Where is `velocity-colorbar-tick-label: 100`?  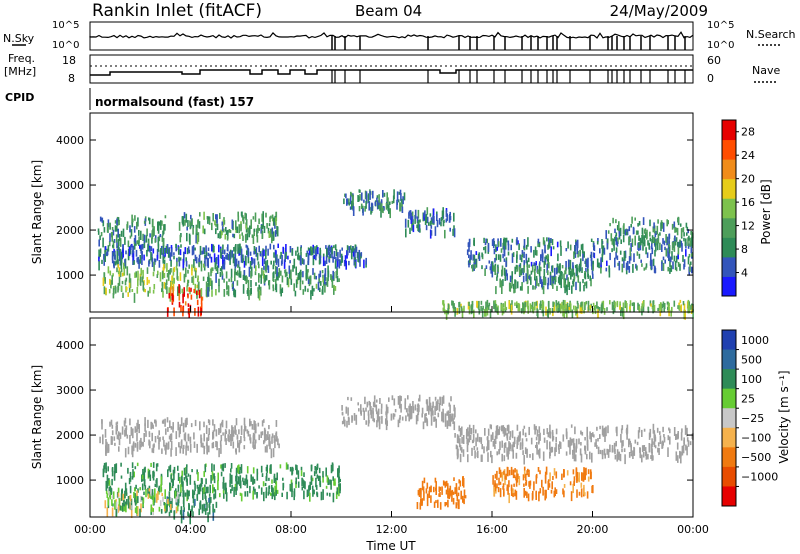 velocity-colorbar-tick-label: 100 is located at coordinates (751, 379).